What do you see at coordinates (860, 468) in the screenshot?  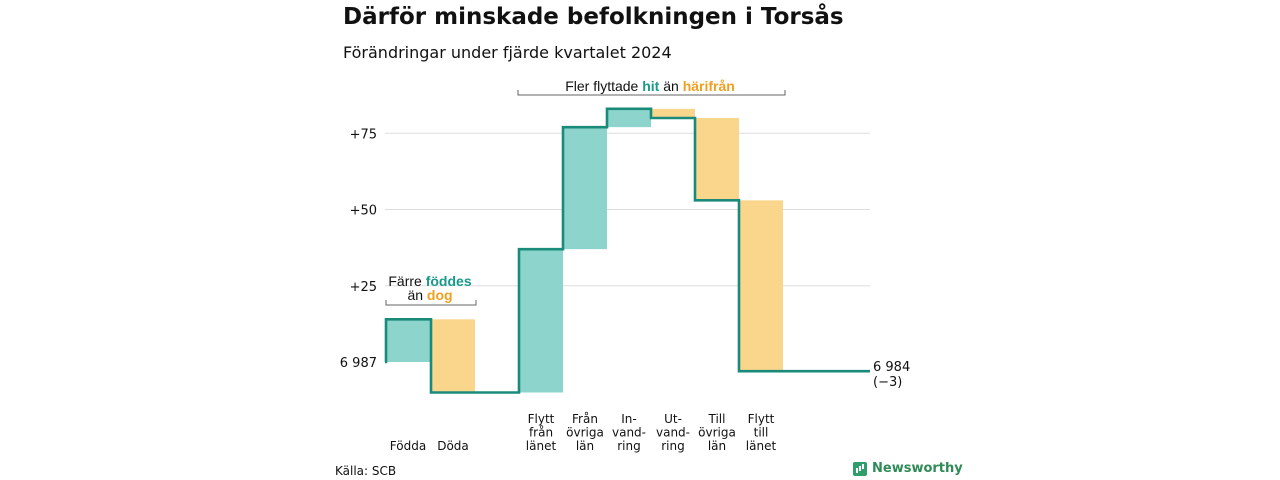 I see `newsworthy-logo-icon` at bounding box center [860, 468].